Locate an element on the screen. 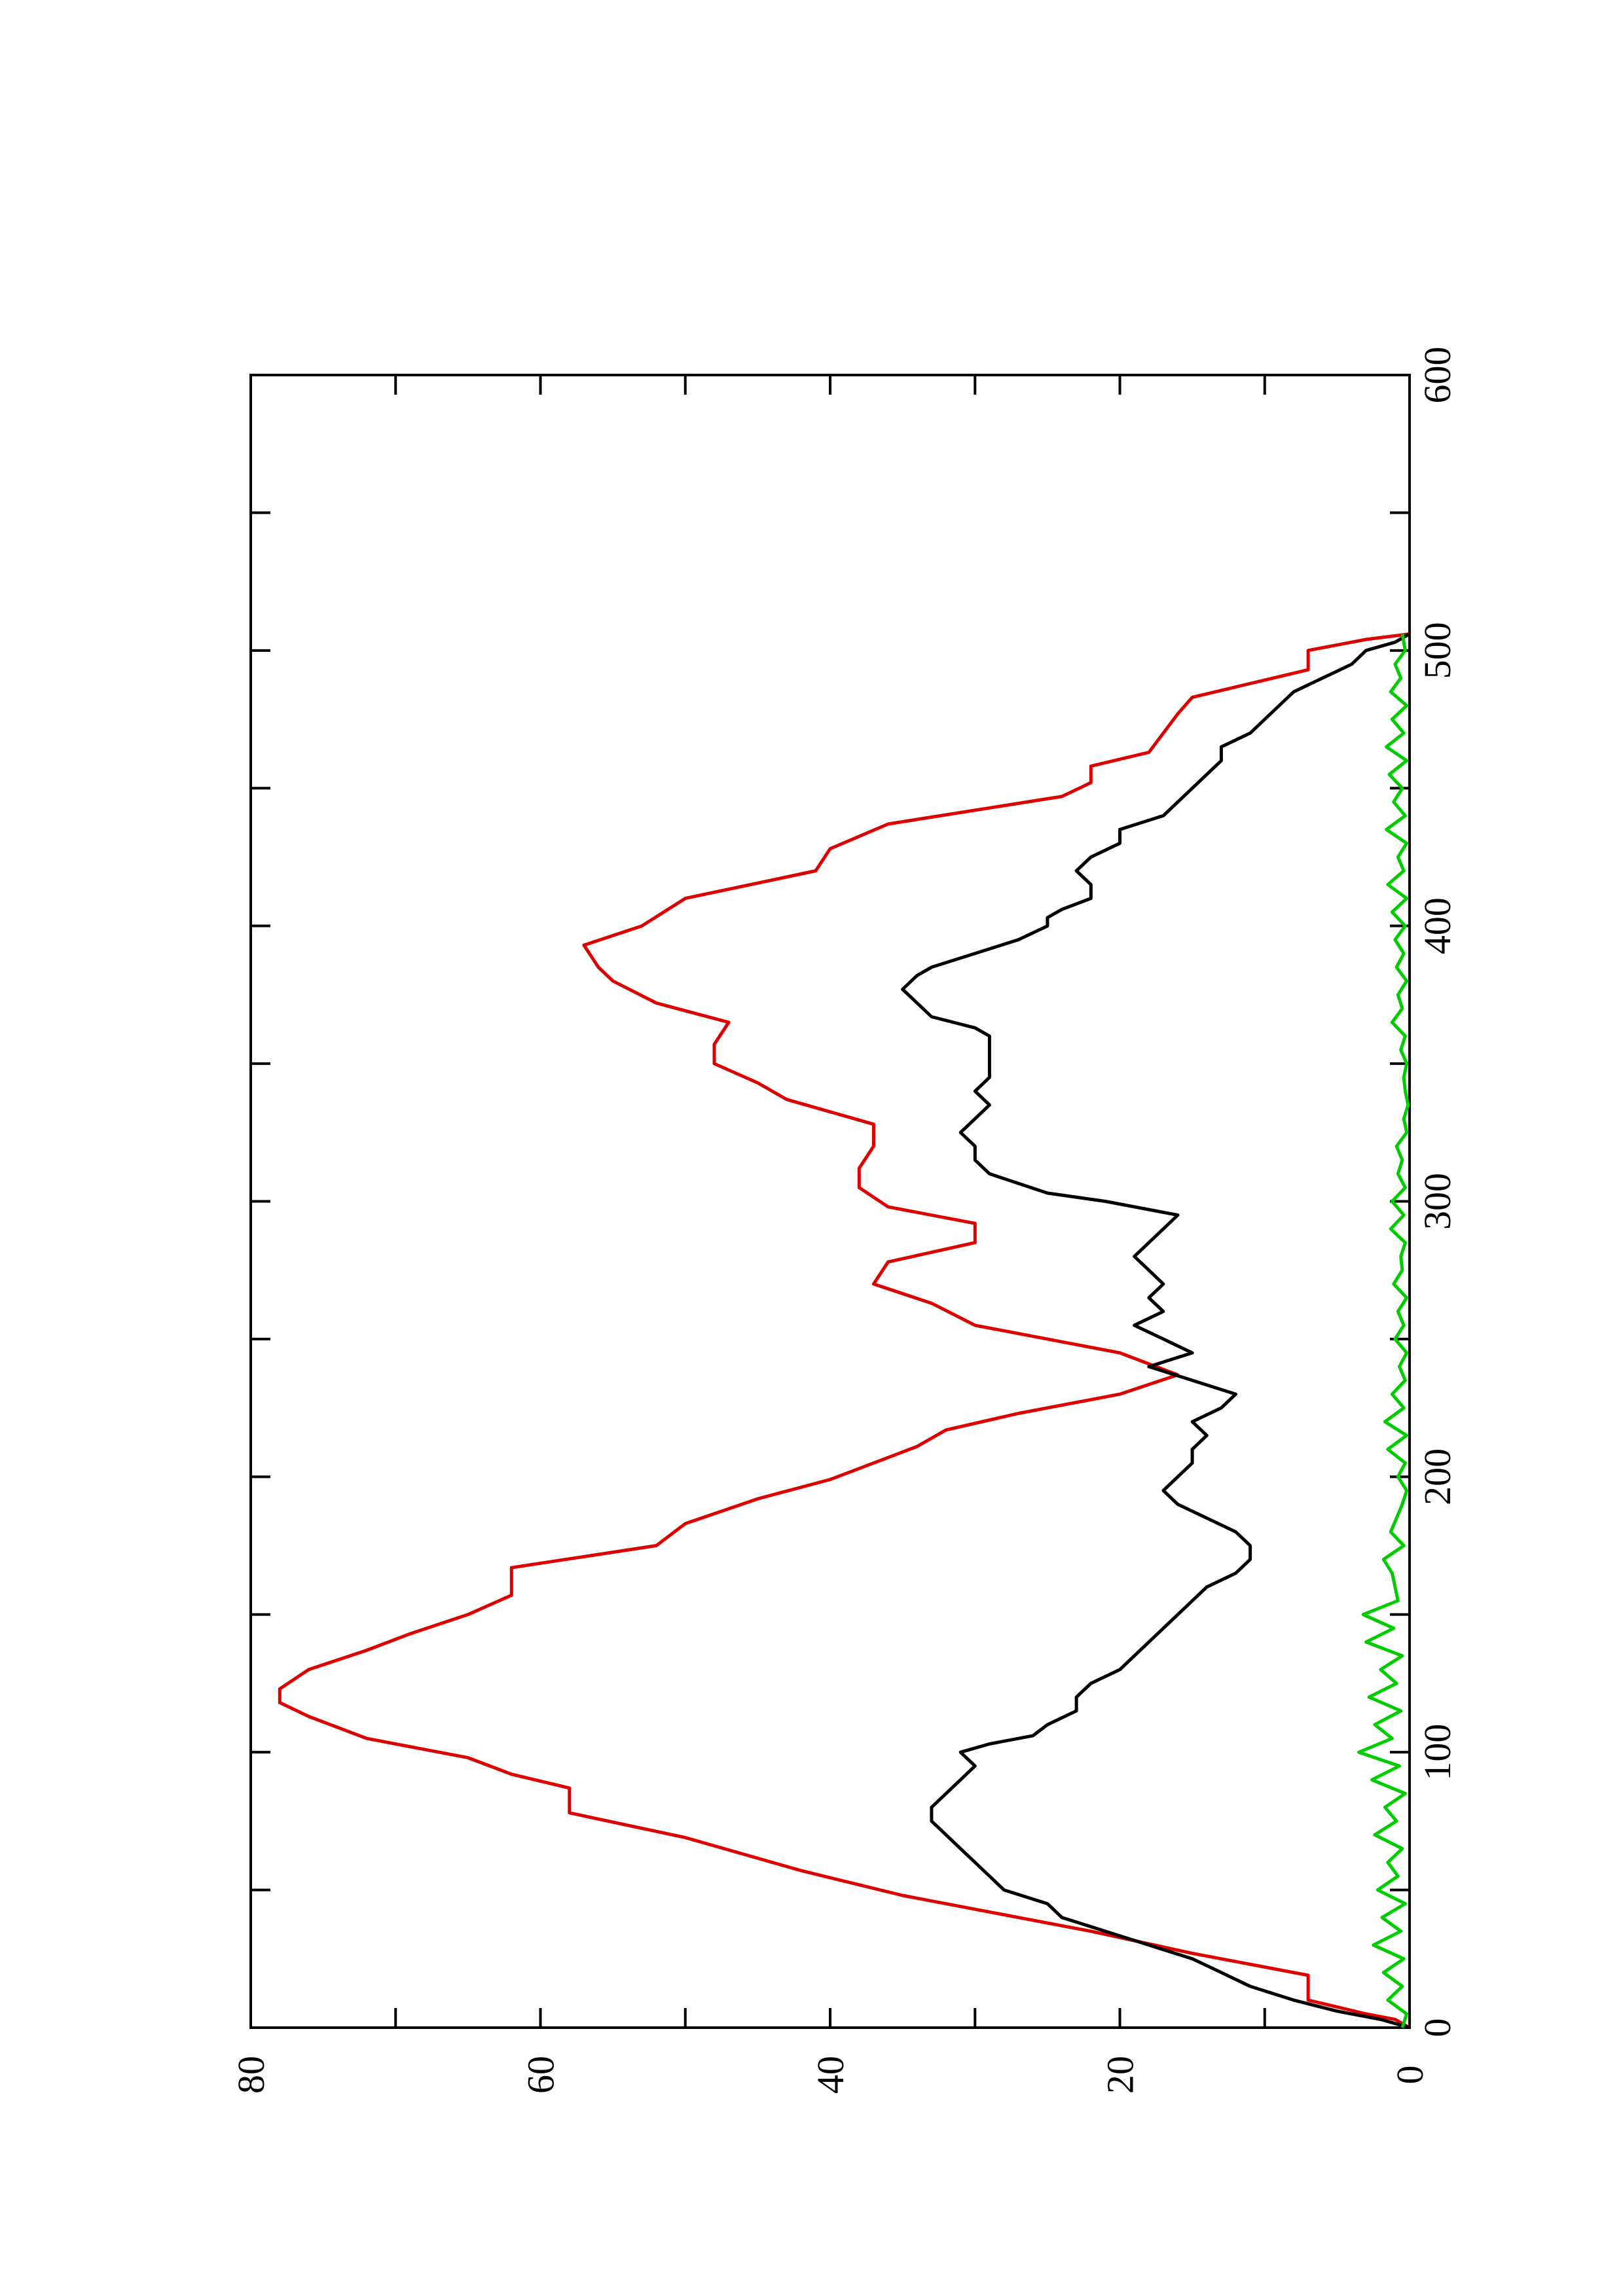  y-tick-label: 20 is located at coordinates (1120, 2075).